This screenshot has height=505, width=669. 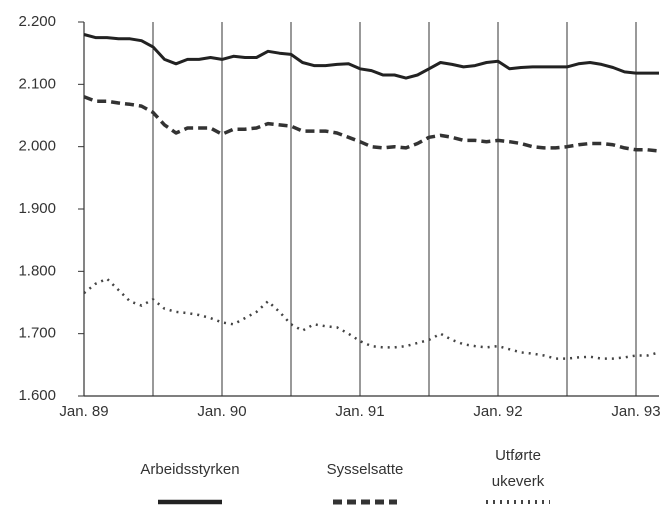 I want to click on x-tick-label: Jan. 92, so click(x=497, y=411).